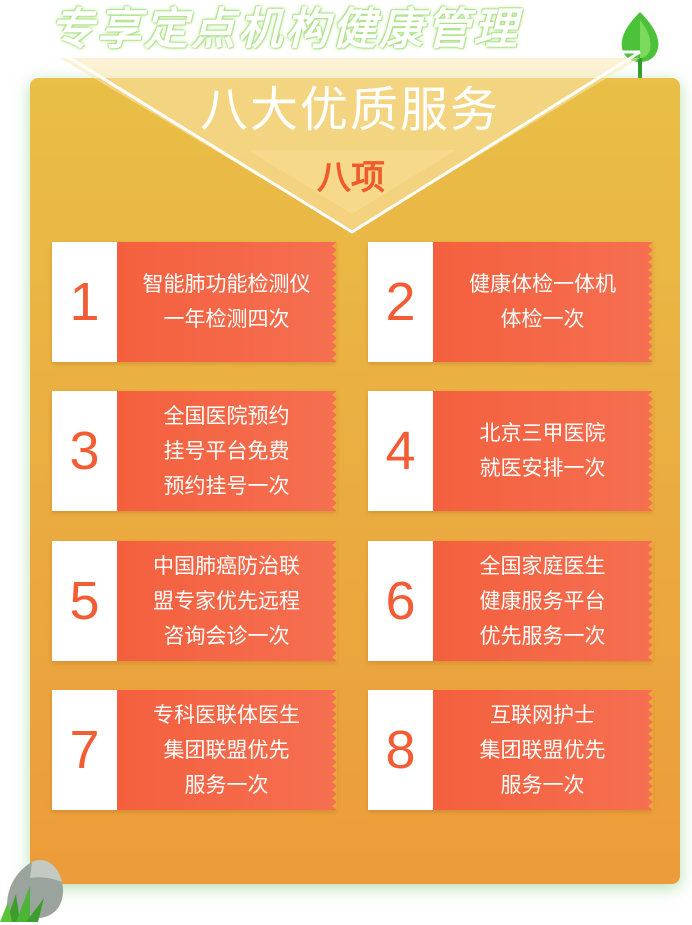 Image resolution: width=692 pixels, height=925 pixels. What do you see at coordinates (226, 714) in the screenshot?
I see `service-line: 专科医联体医生` at bounding box center [226, 714].